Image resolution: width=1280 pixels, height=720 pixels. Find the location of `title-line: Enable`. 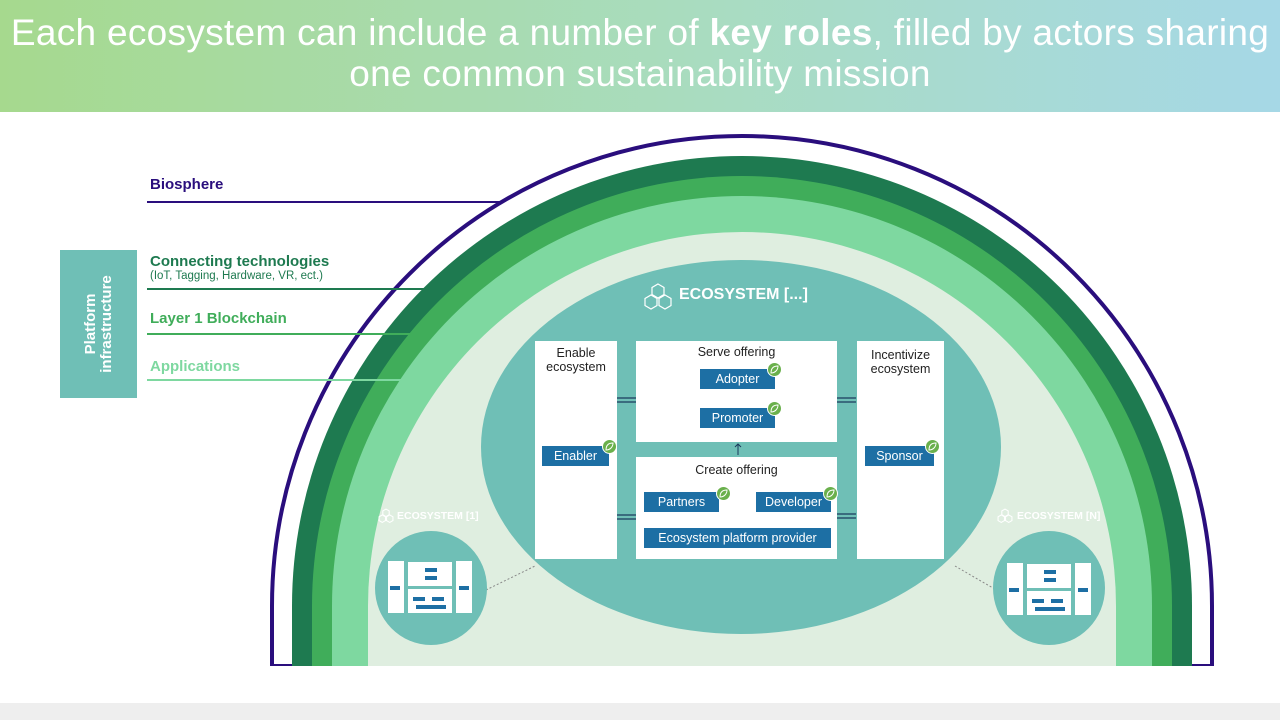

title-line: Enable is located at coordinates (576, 353).